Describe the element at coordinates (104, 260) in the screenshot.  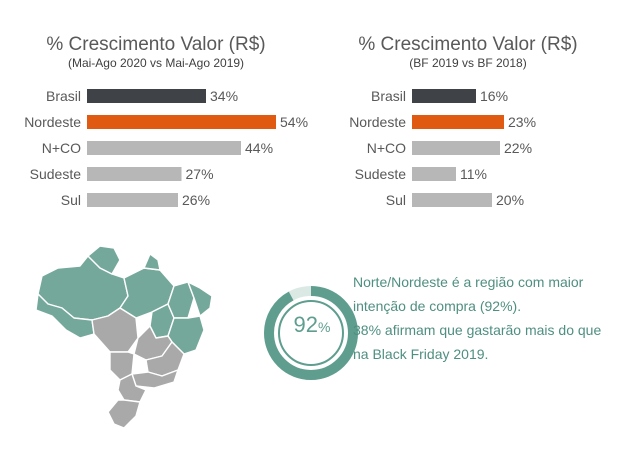
I see `map-region-roraima` at that location.